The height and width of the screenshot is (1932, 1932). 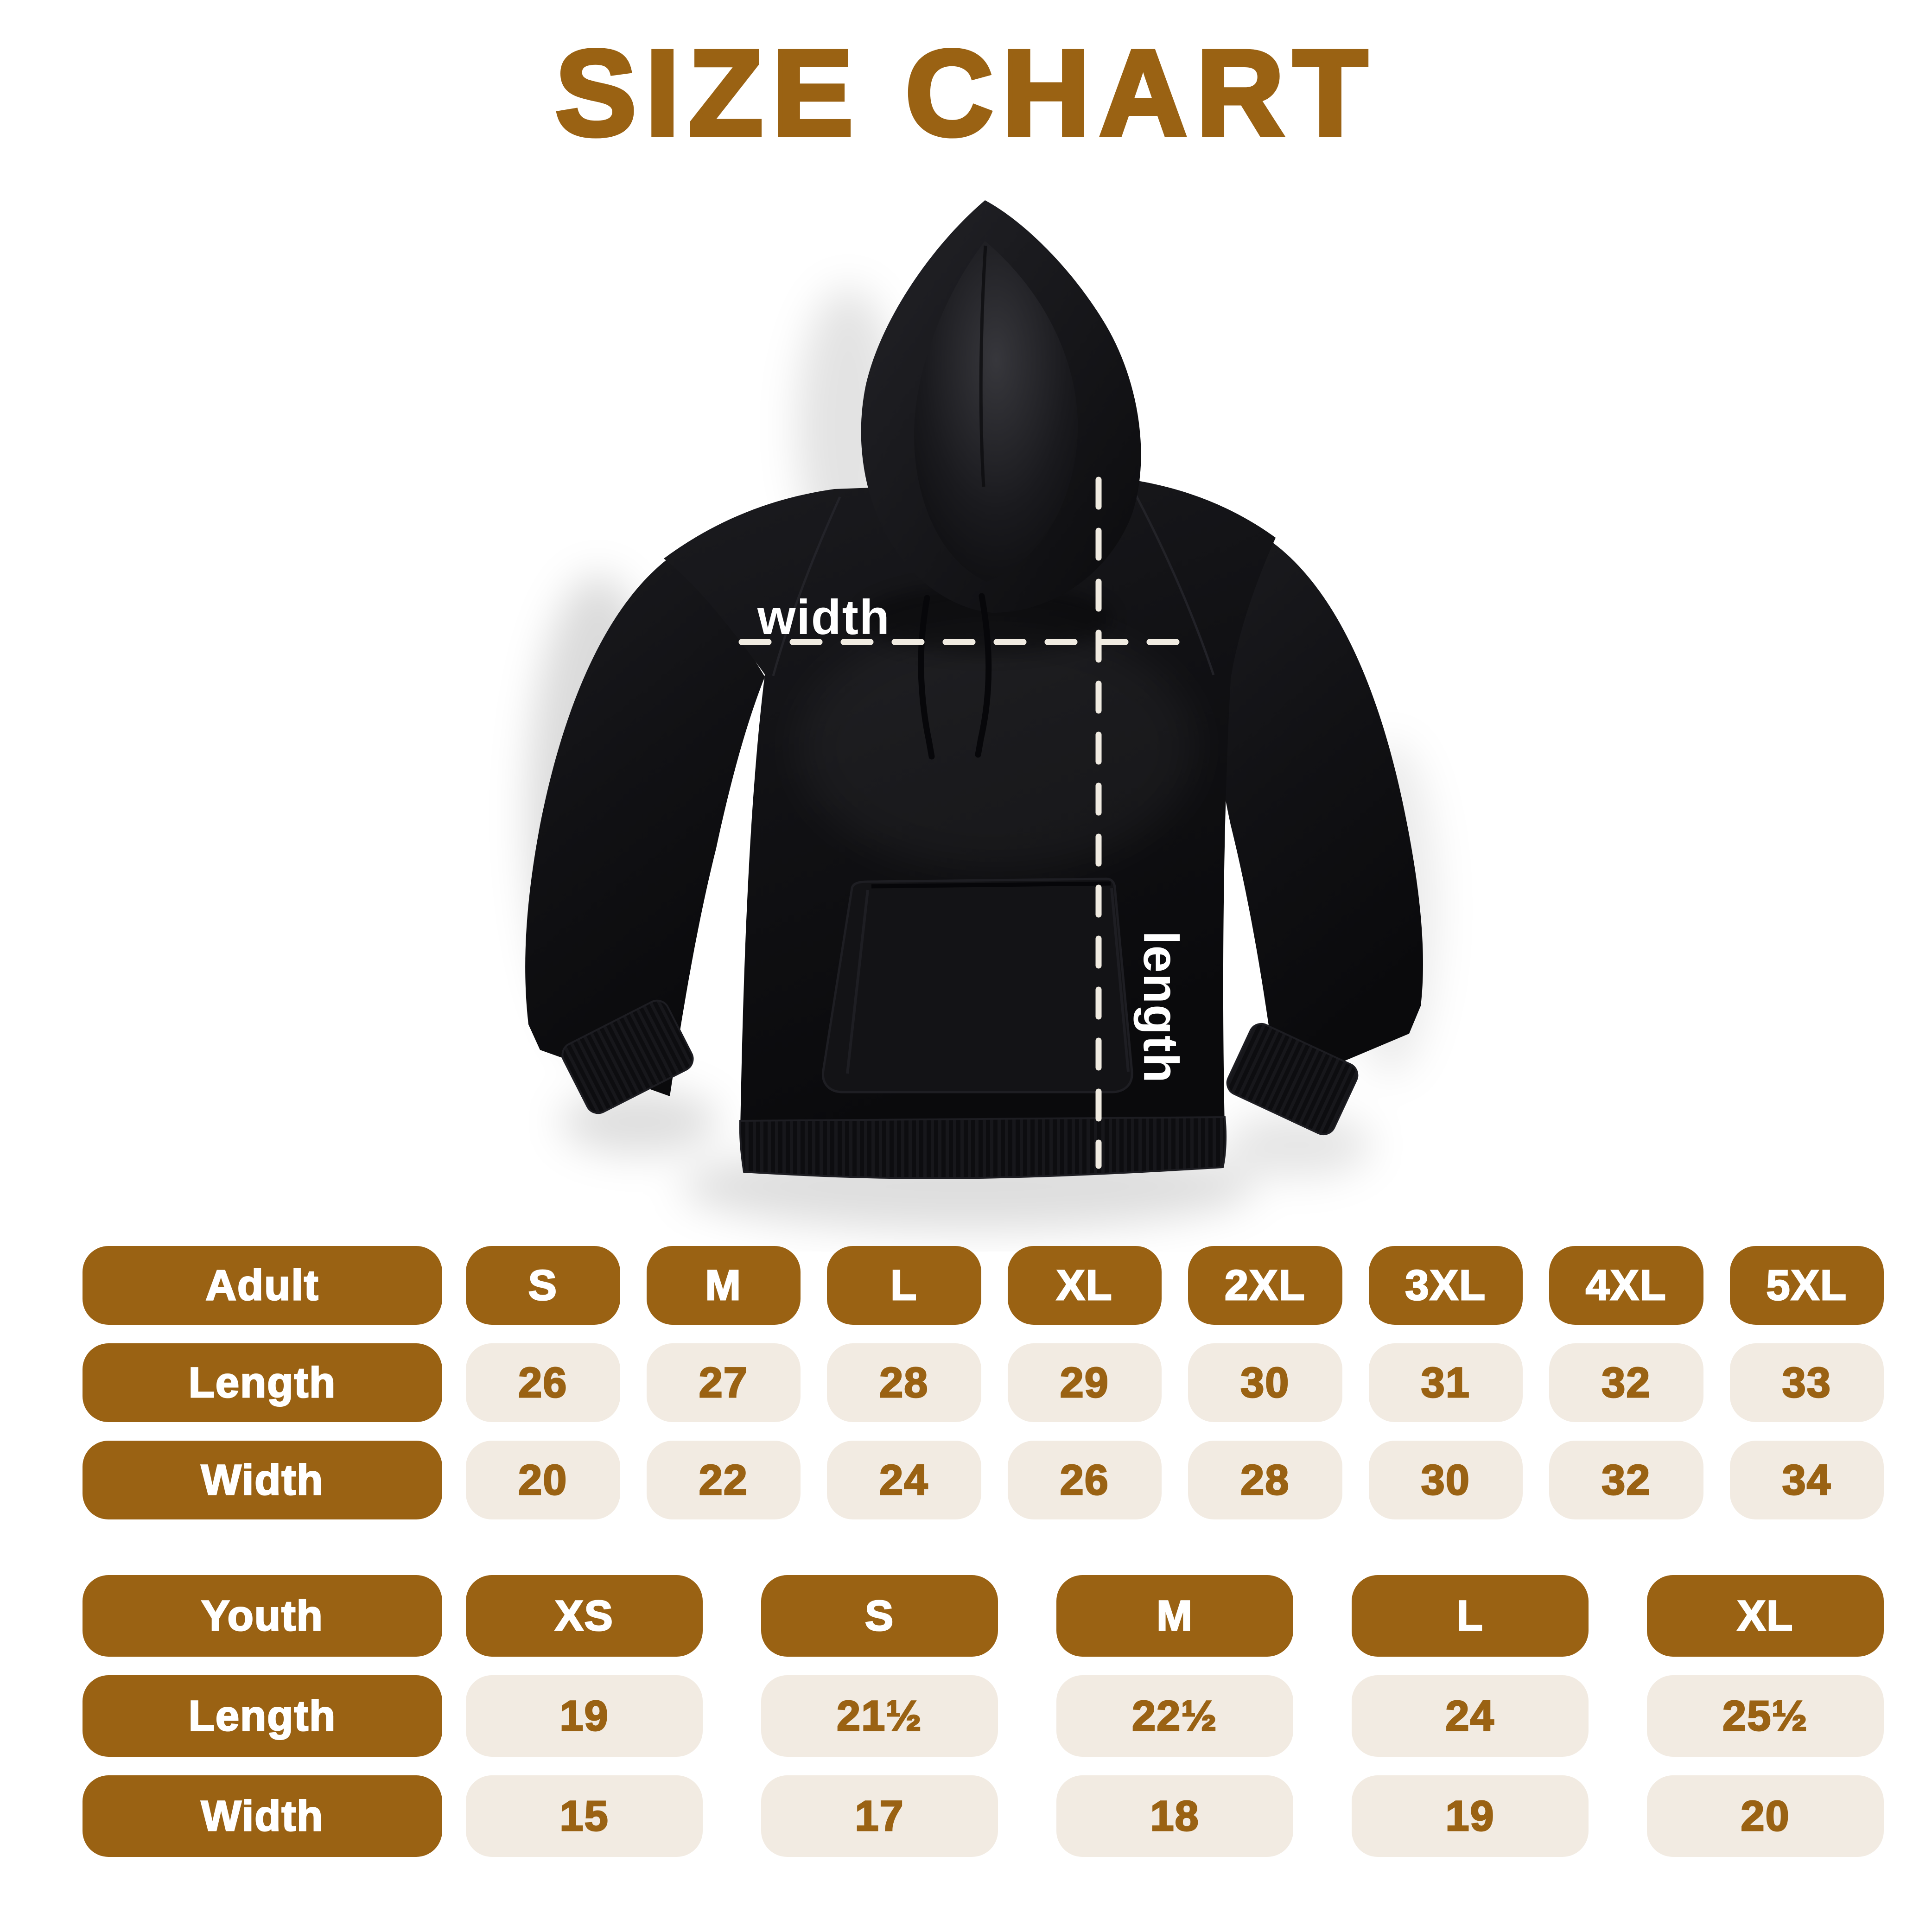 I want to click on adult-size-header-pill: S, so click(x=543, y=1285).